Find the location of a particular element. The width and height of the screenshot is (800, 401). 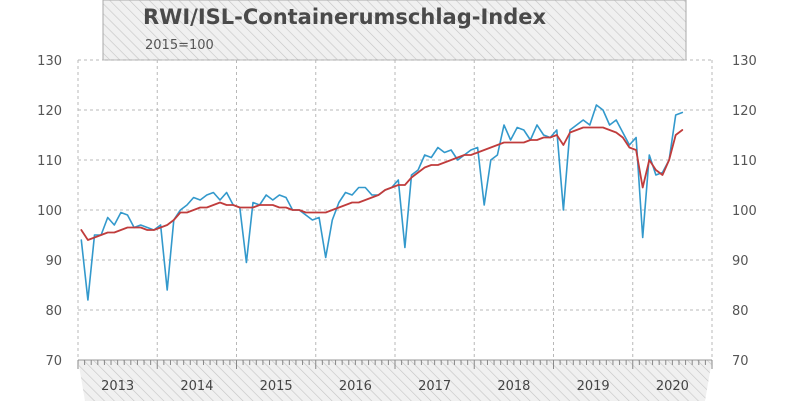

y-tick-label-left: 120 is located at coordinates (49, 111).